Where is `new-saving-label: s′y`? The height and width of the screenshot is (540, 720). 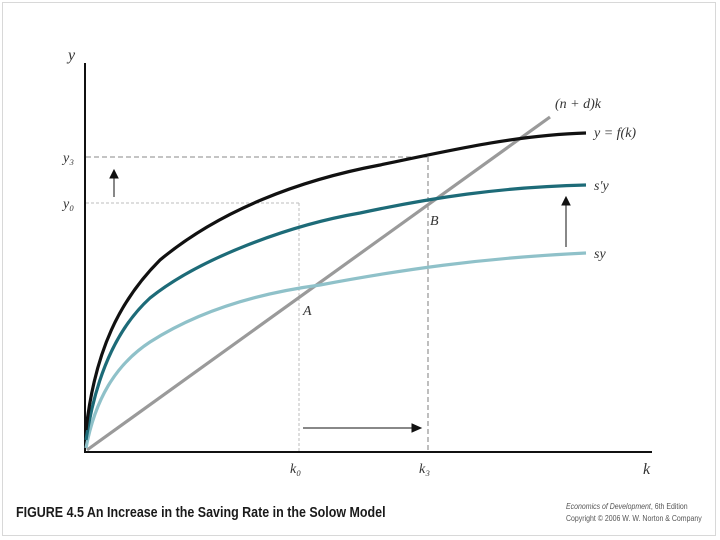 new-saving-label: s′y is located at coordinates (602, 186).